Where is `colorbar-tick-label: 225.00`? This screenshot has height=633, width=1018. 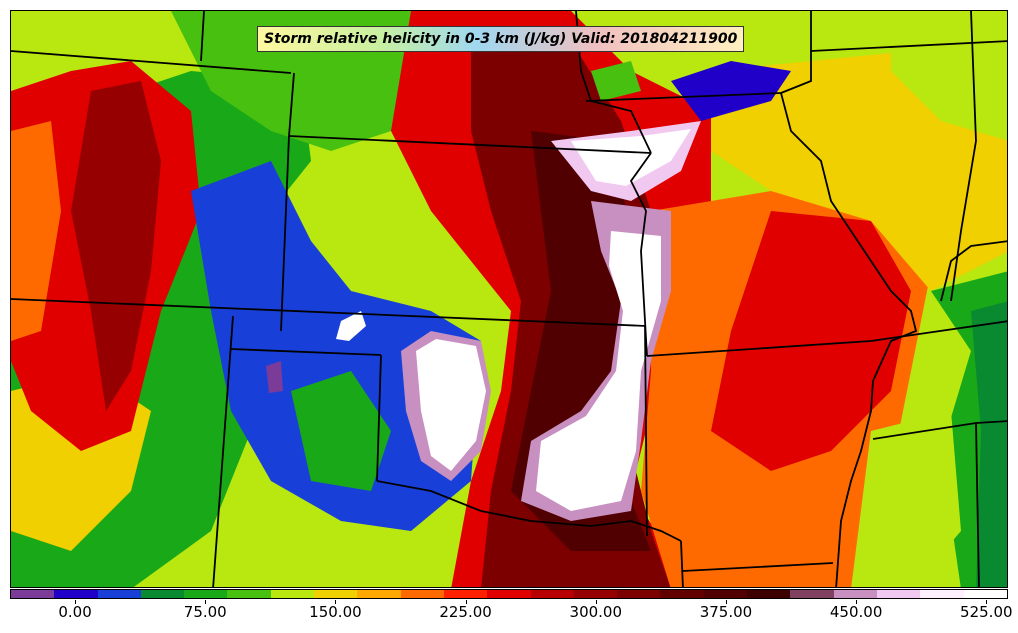
colorbar-tick-label: 225.00 is located at coordinates (465, 612).